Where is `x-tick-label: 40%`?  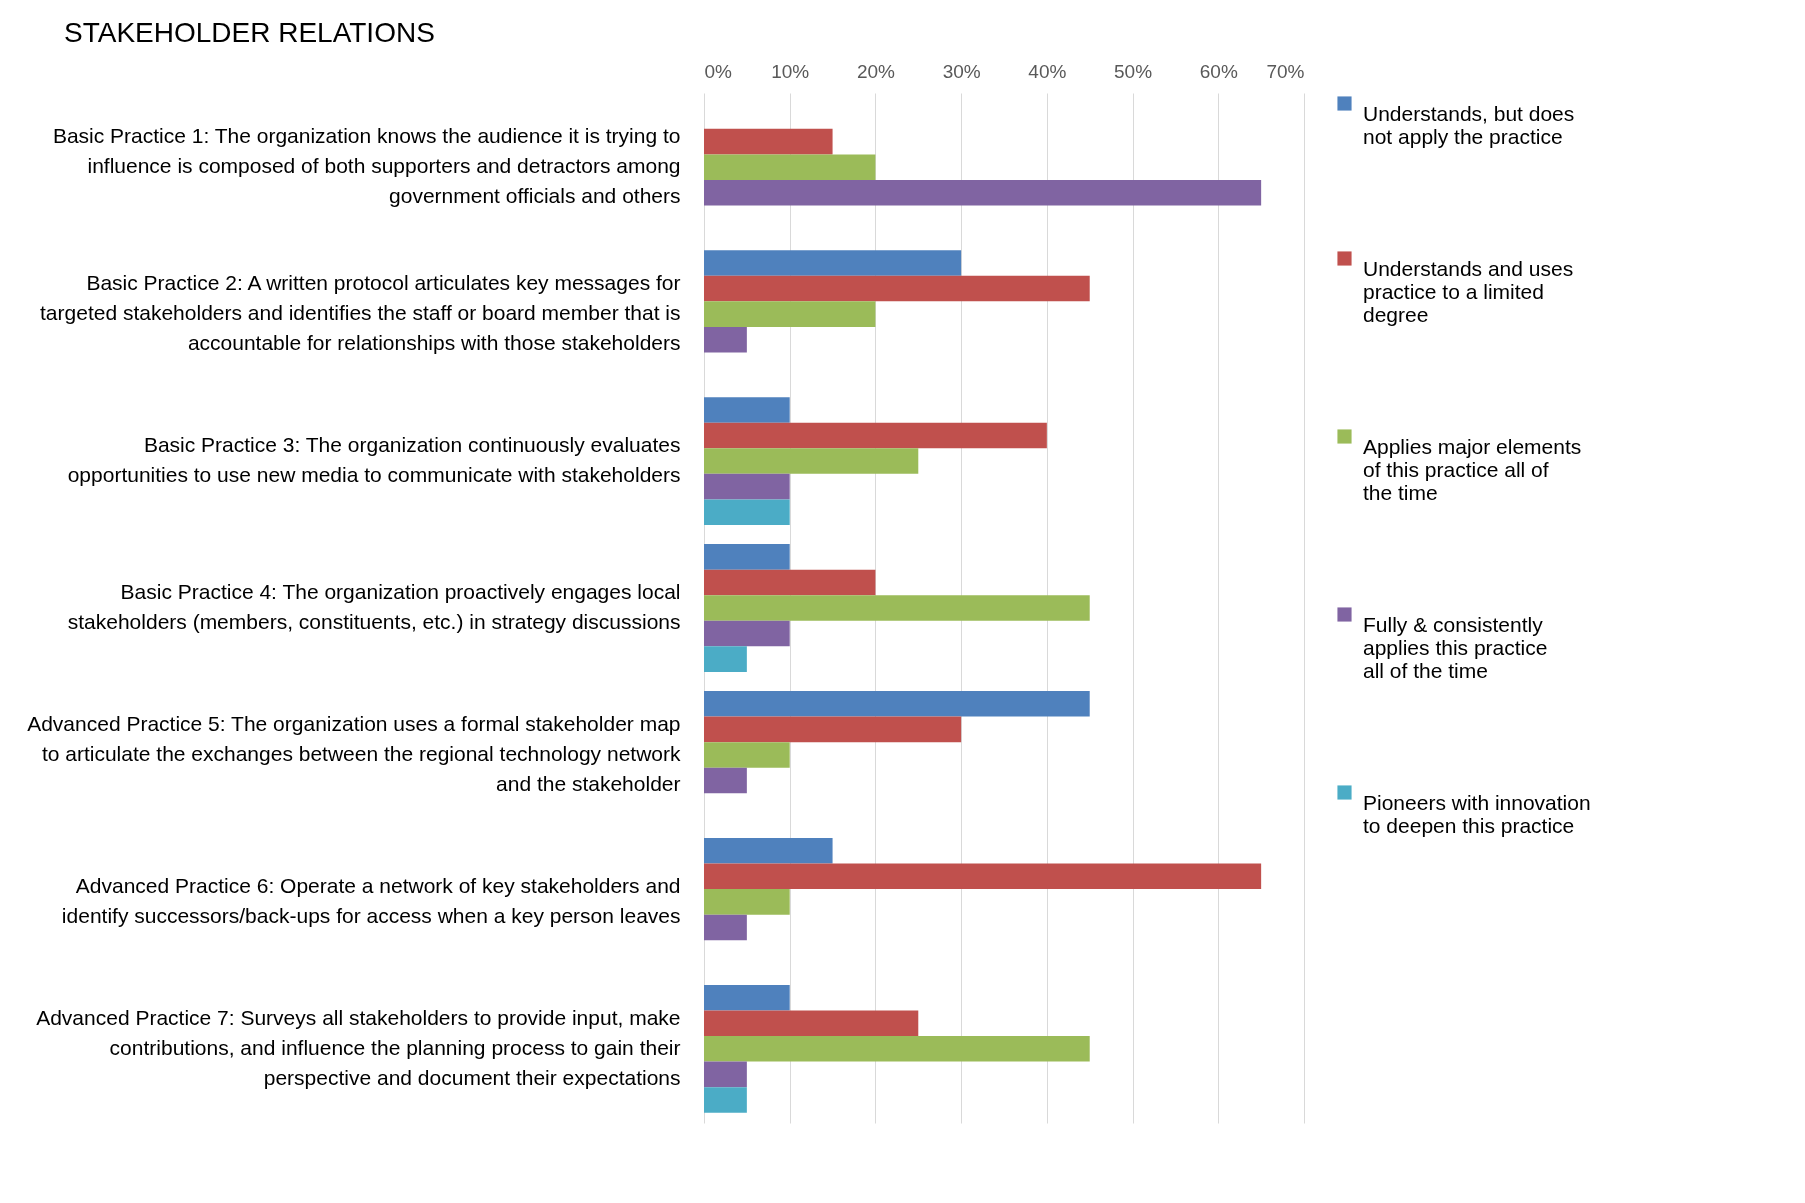
x-tick-label: 40% is located at coordinates (1047, 71).